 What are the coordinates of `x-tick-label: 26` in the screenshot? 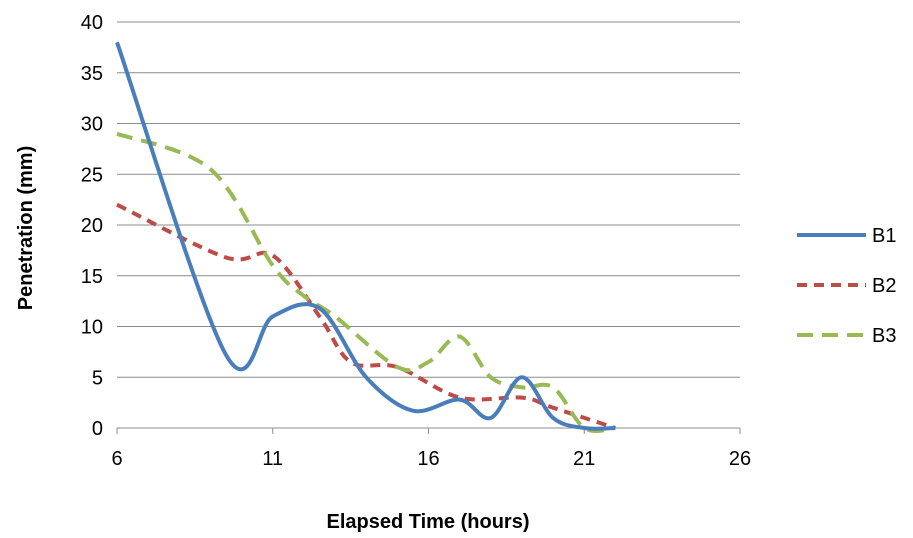 It's located at (740, 459).